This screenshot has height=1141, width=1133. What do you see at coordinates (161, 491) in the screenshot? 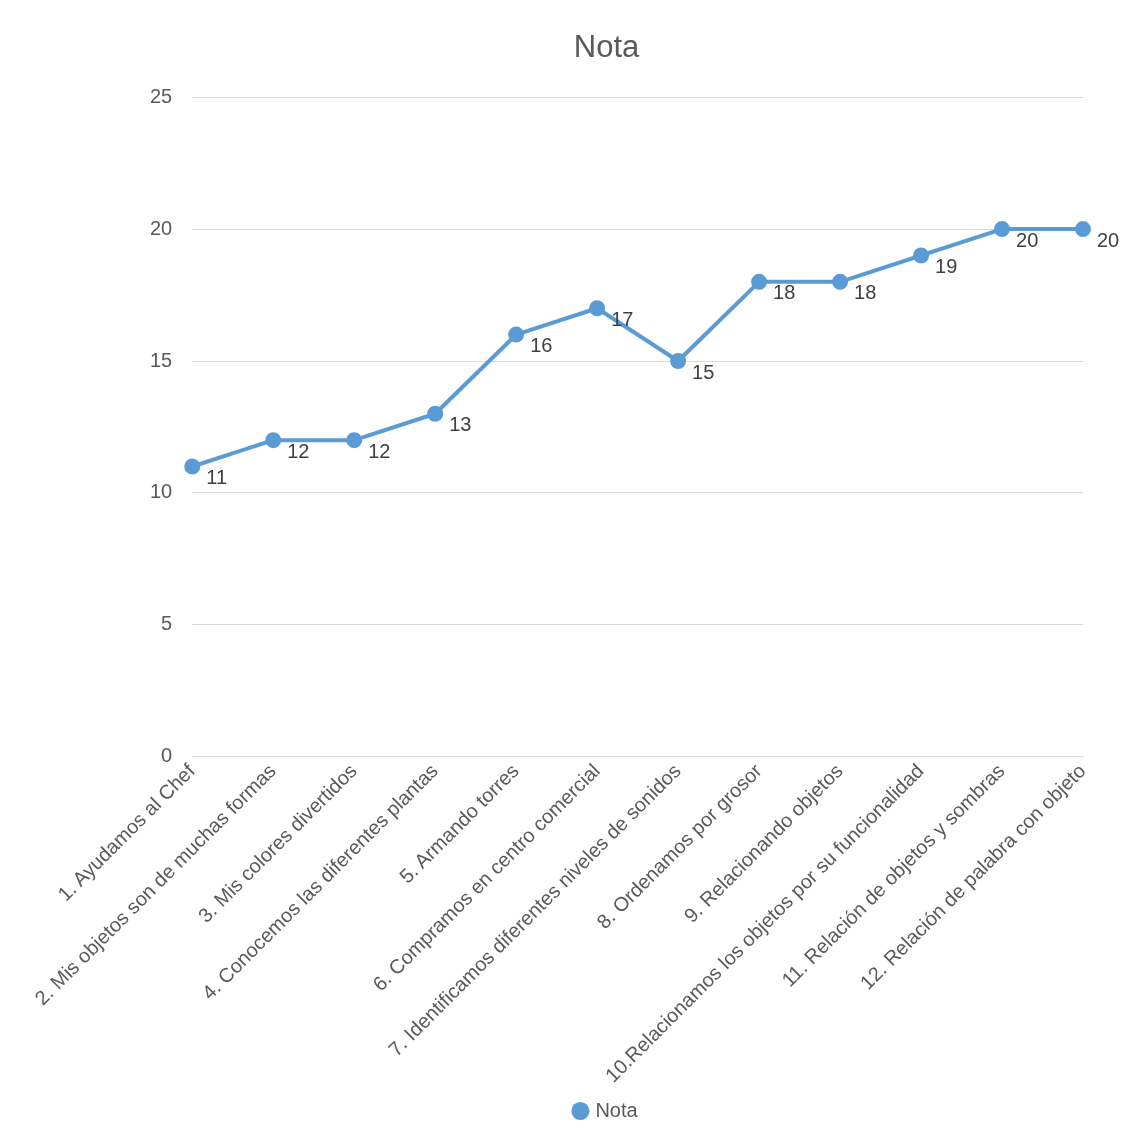
I see `y-tick-label: 10` at bounding box center [161, 491].